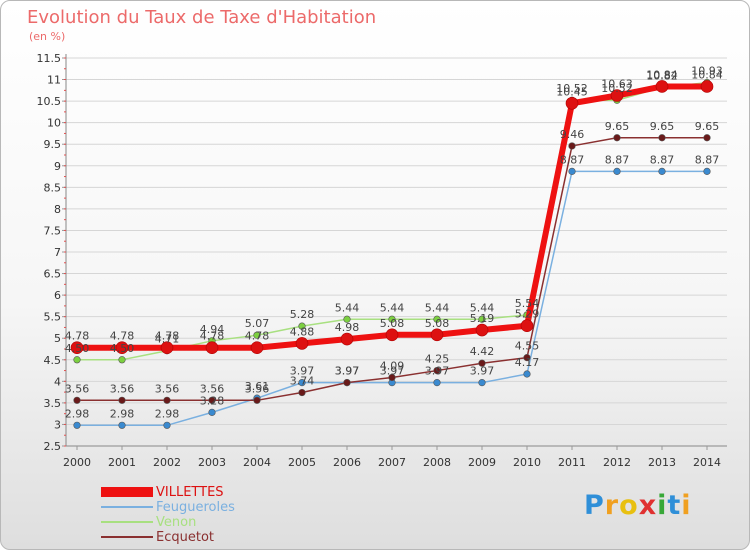 This screenshot has height=550, width=750. Describe the element at coordinates (53, 230) in the screenshot. I see `y-tick-label: 7.5` at that location.